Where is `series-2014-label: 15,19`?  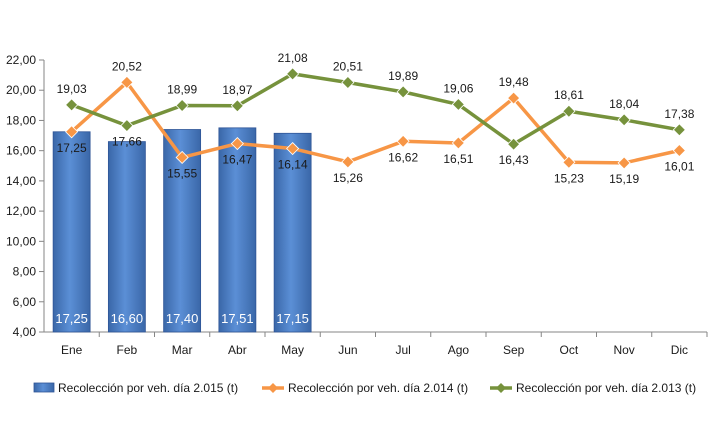 series-2014-label: 15,19 is located at coordinates (624, 179).